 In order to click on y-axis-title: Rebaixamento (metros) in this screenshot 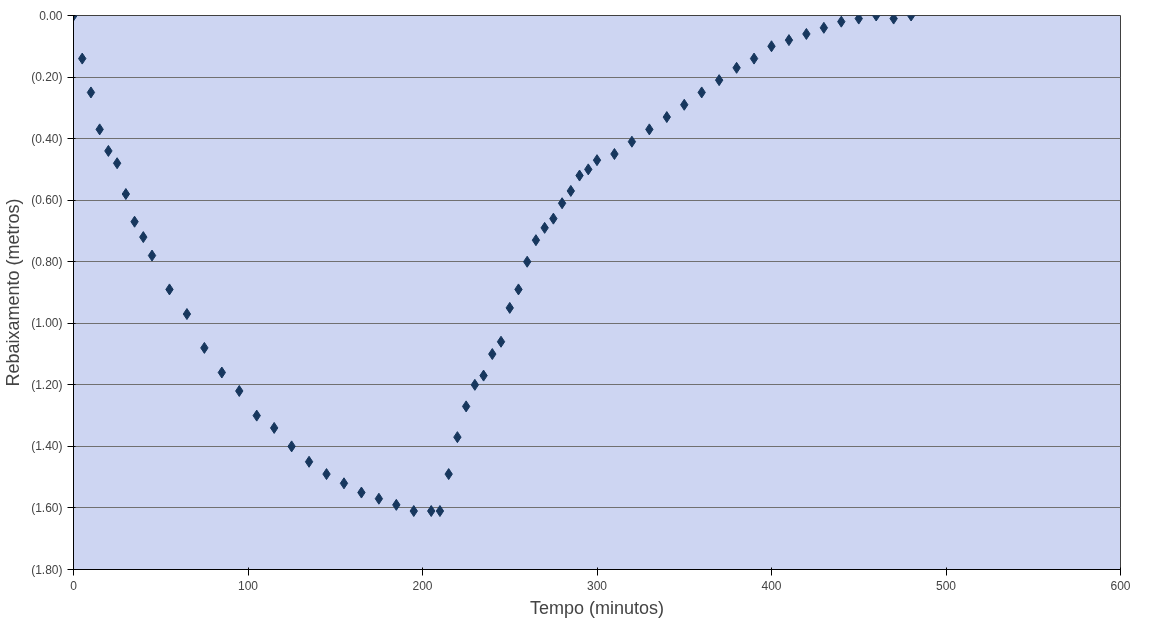, I will do `click(13, 292)`.